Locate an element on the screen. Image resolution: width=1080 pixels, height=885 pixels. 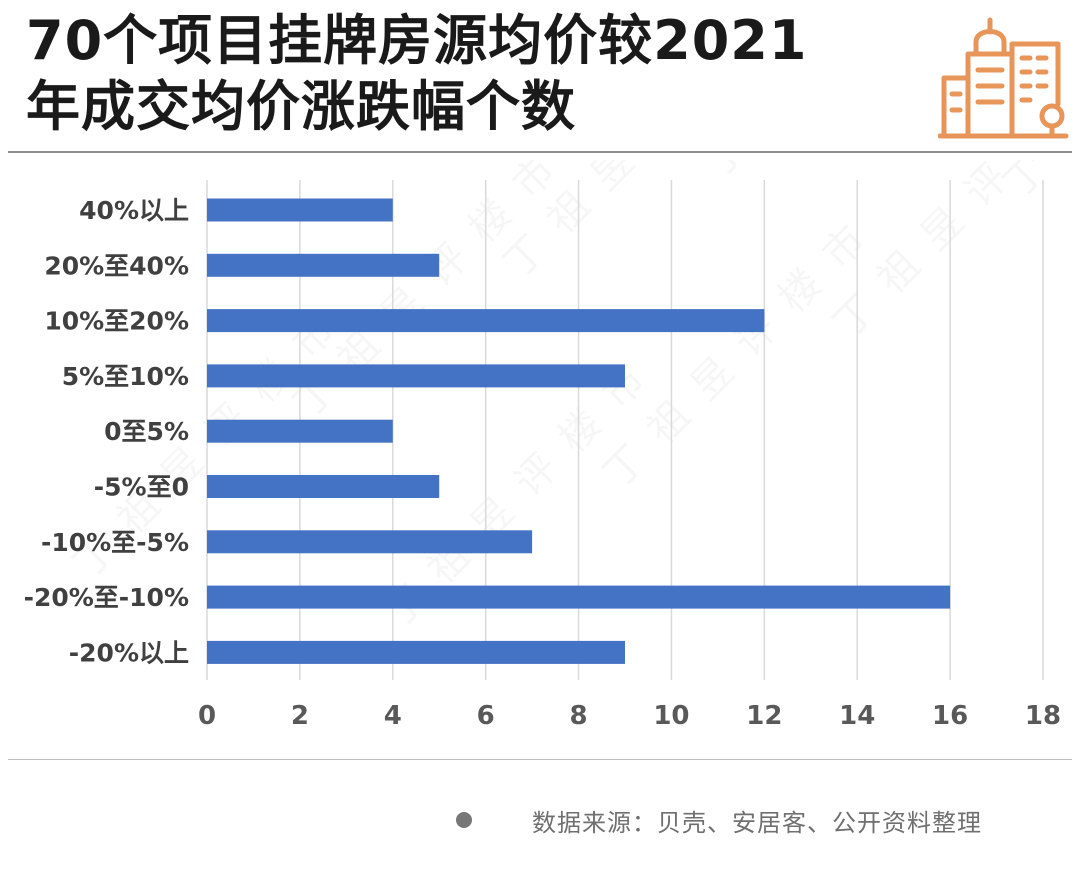
page-title: 70个项目挂牌房源均价较2021 年成交均价涨跌幅个数 is located at coordinates (476, 74).